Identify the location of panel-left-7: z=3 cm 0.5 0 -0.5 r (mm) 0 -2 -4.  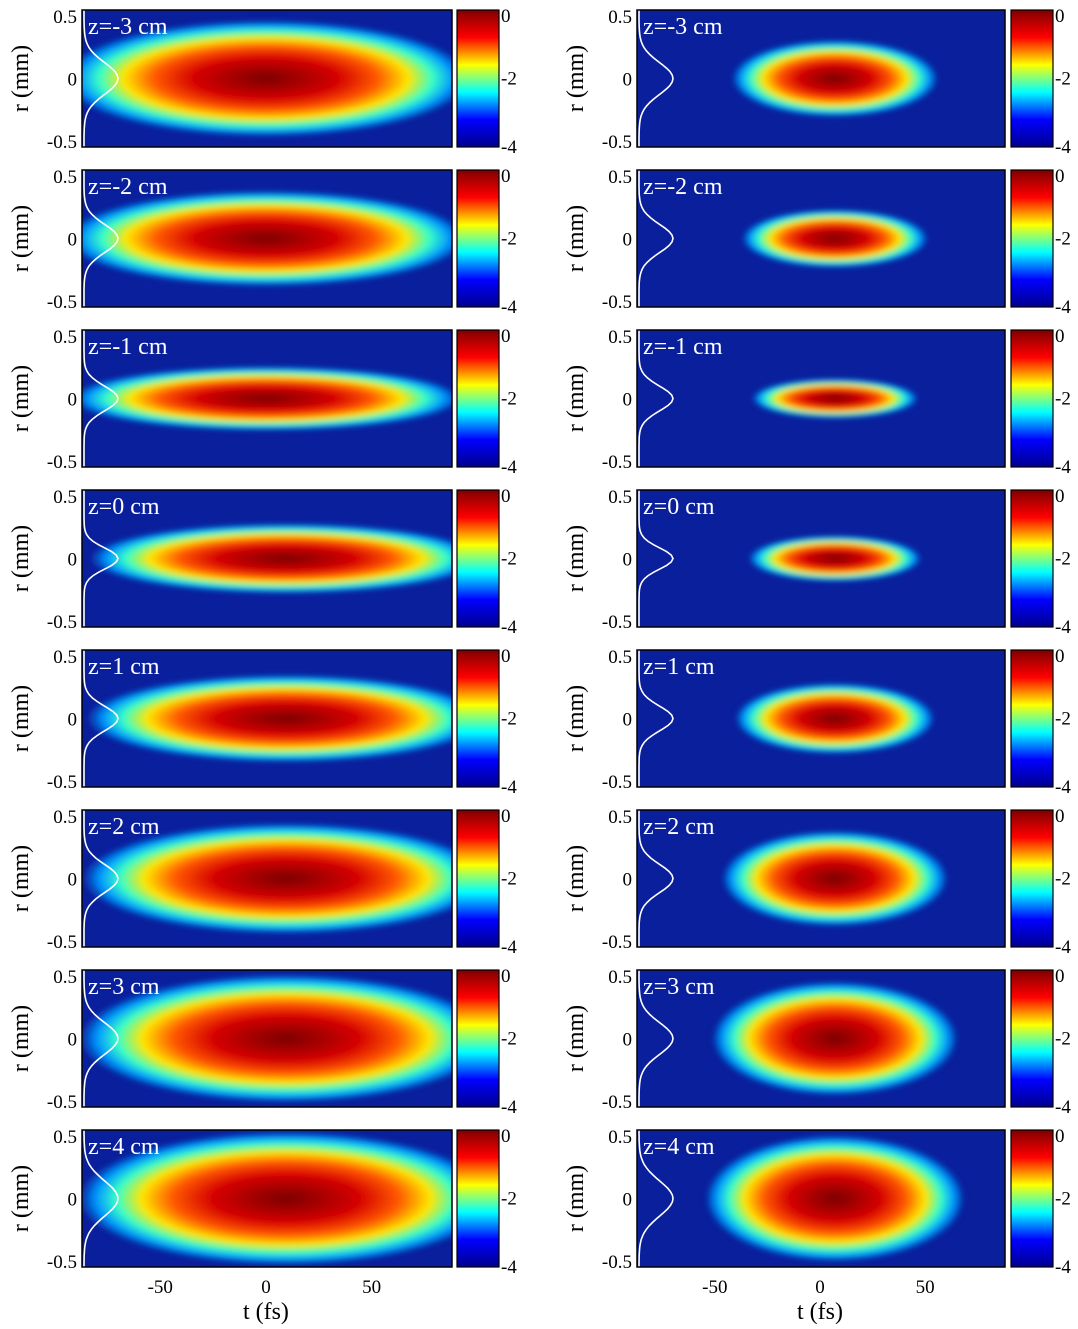
(262, 1042).